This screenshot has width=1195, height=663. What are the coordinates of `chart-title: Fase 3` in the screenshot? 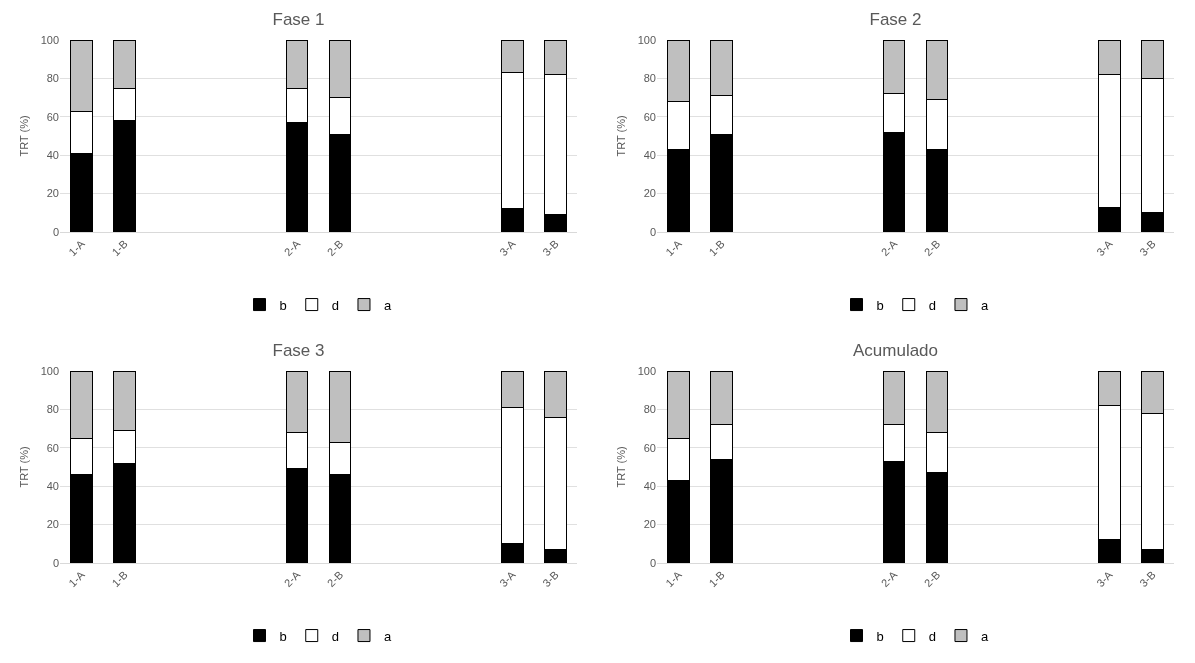 It's located at (298, 351).